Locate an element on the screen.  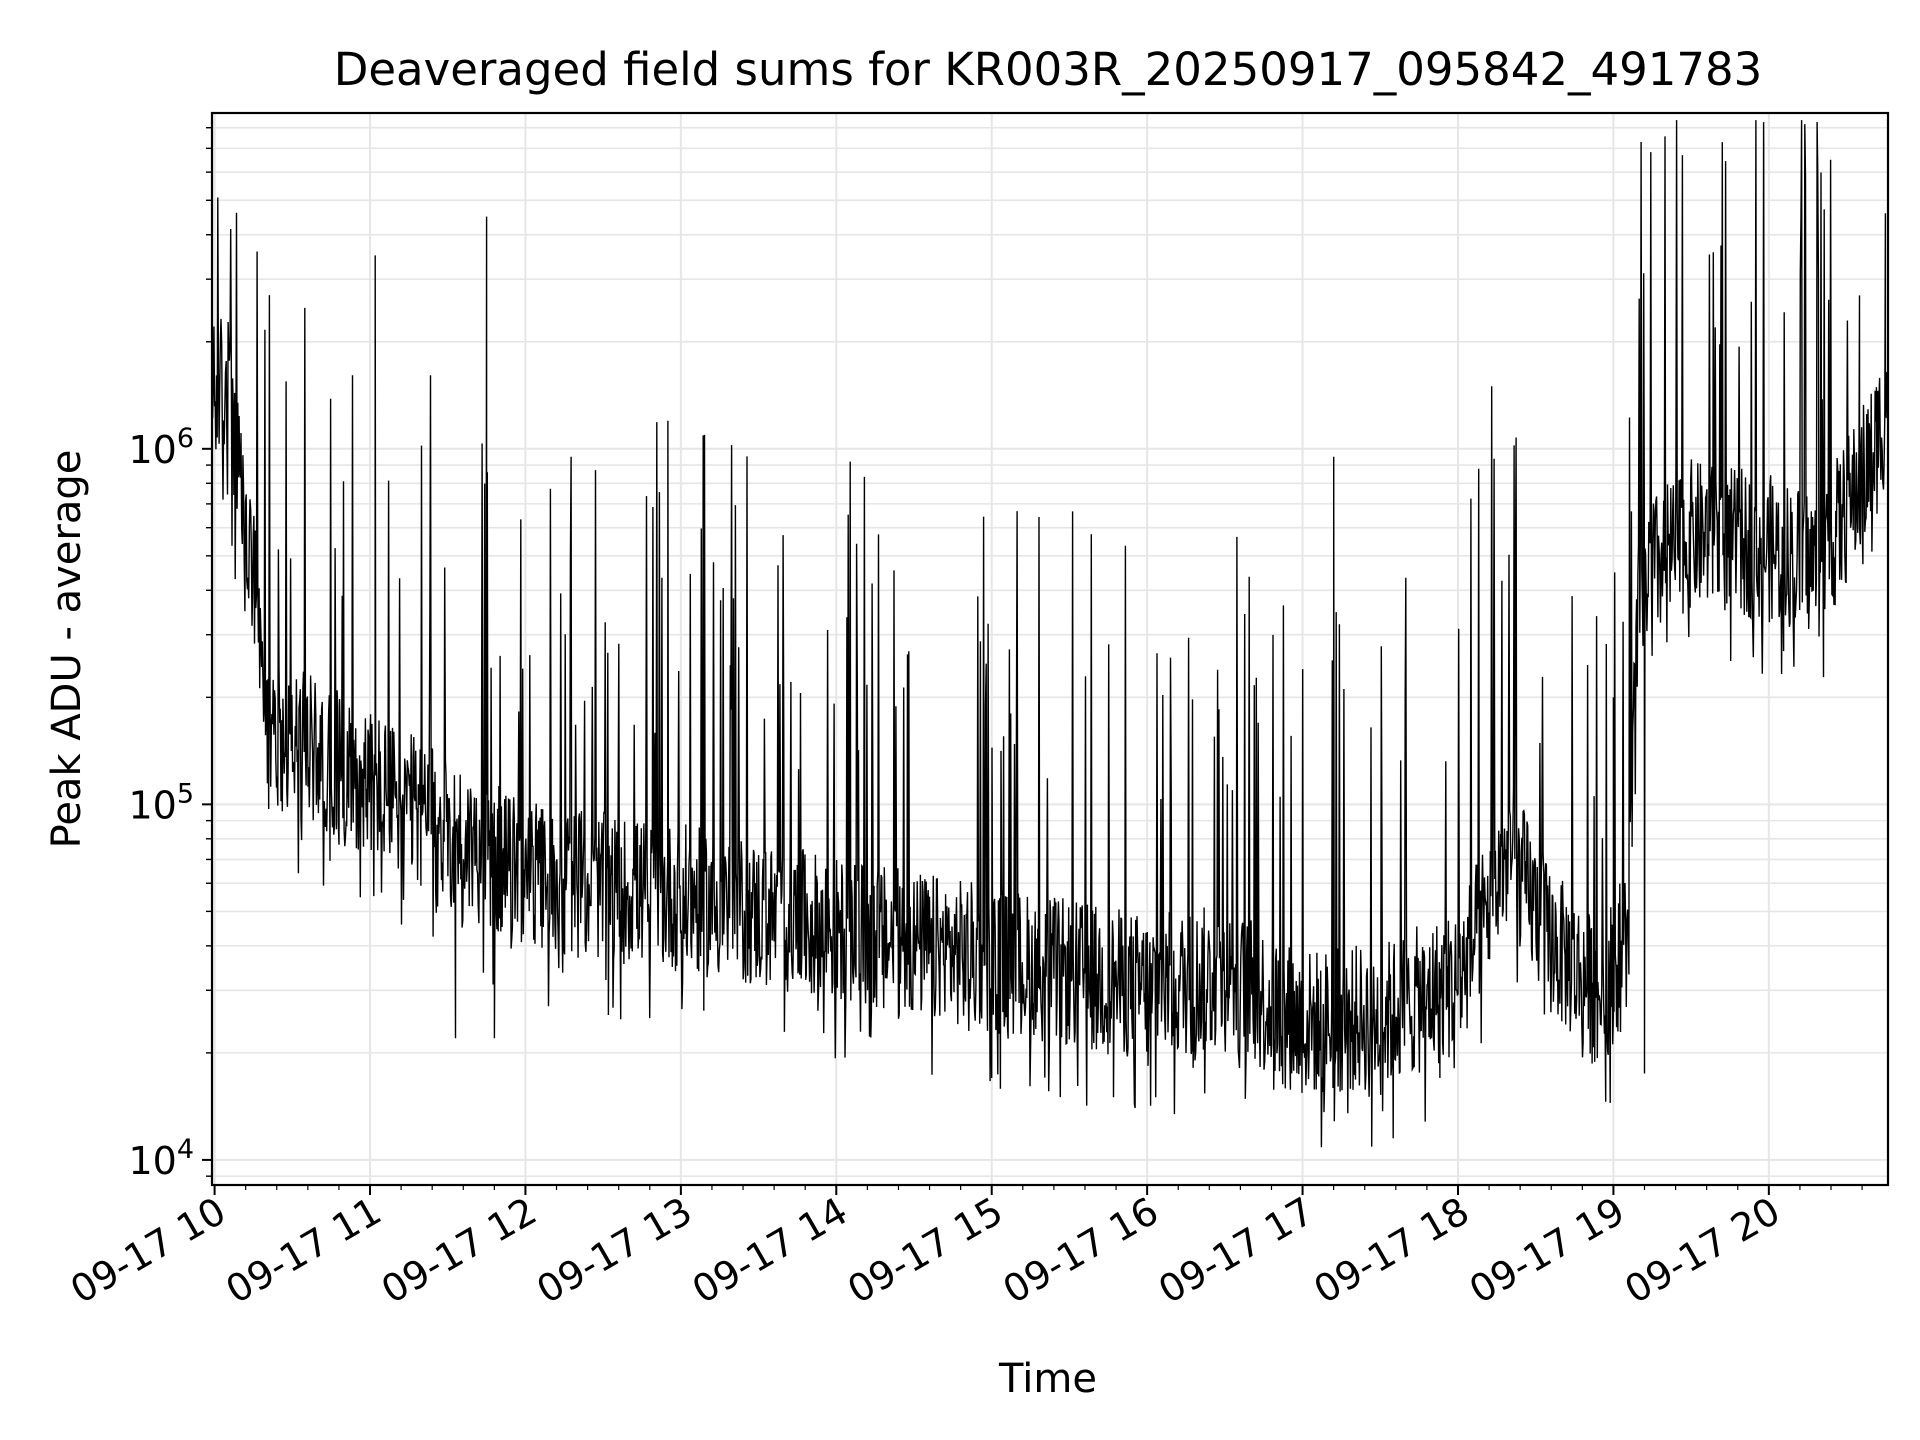
y-axis-label: Peak ADU - average is located at coordinates (67, 649).